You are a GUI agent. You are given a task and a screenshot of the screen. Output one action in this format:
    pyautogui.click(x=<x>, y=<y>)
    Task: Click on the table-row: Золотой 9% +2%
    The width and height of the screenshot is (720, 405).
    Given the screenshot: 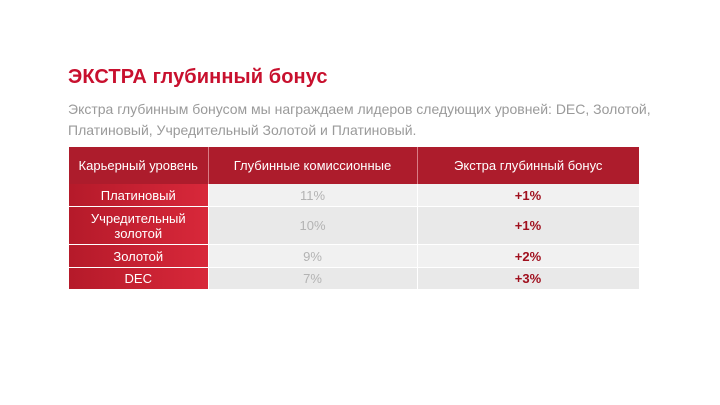 What is the action you would take?
    pyautogui.click(x=354, y=256)
    